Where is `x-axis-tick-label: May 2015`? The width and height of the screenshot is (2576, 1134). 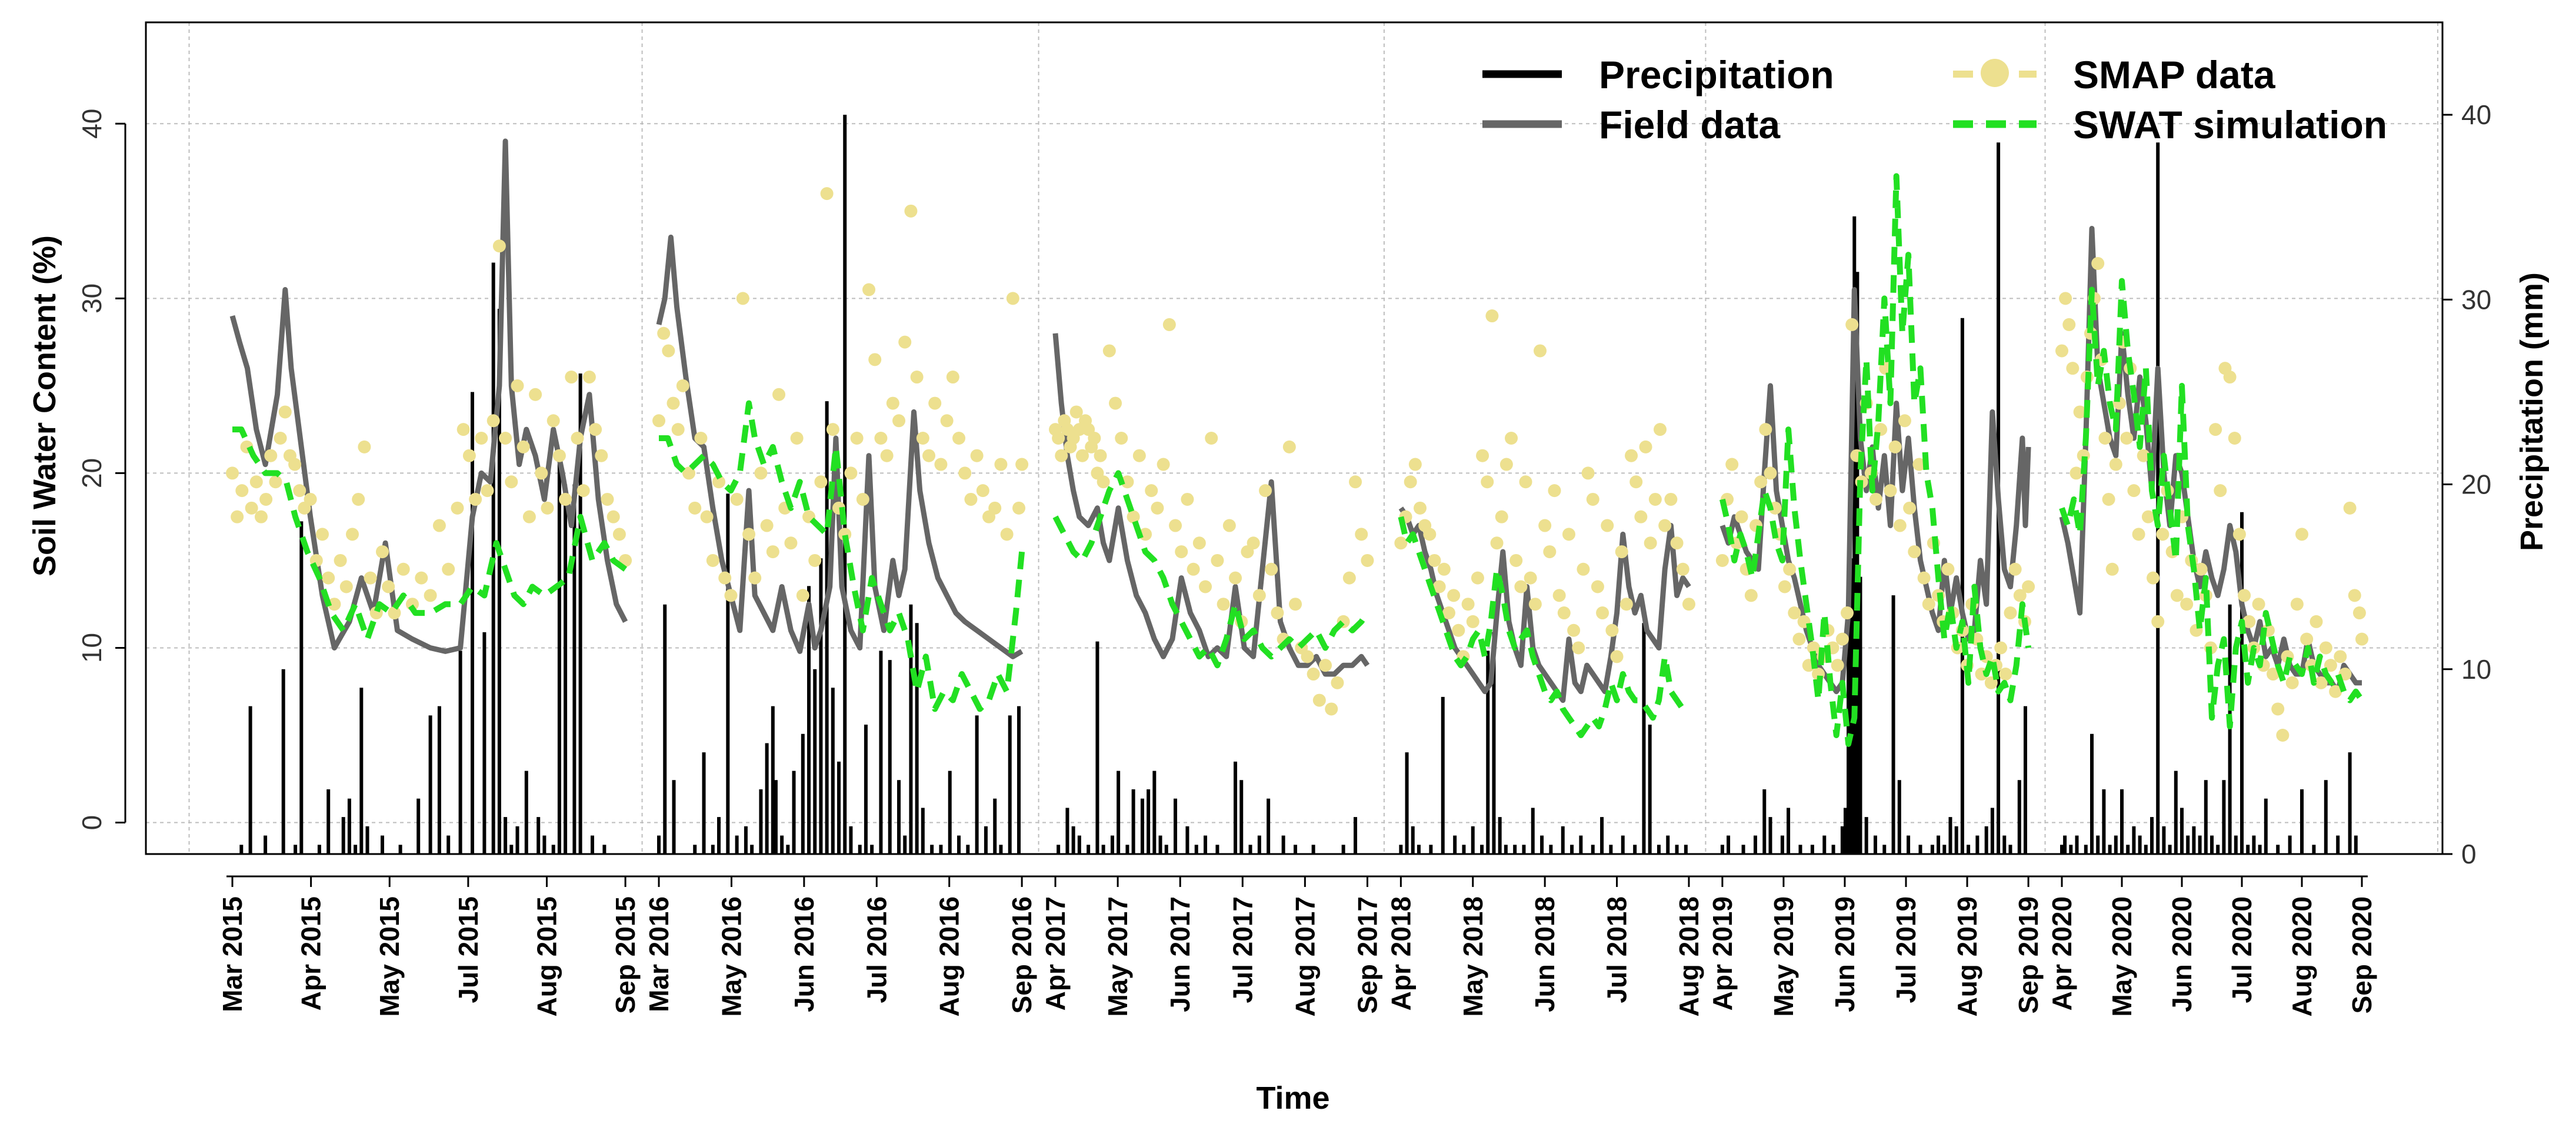
x-axis-tick-label: May 2015 is located at coordinates (390, 956).